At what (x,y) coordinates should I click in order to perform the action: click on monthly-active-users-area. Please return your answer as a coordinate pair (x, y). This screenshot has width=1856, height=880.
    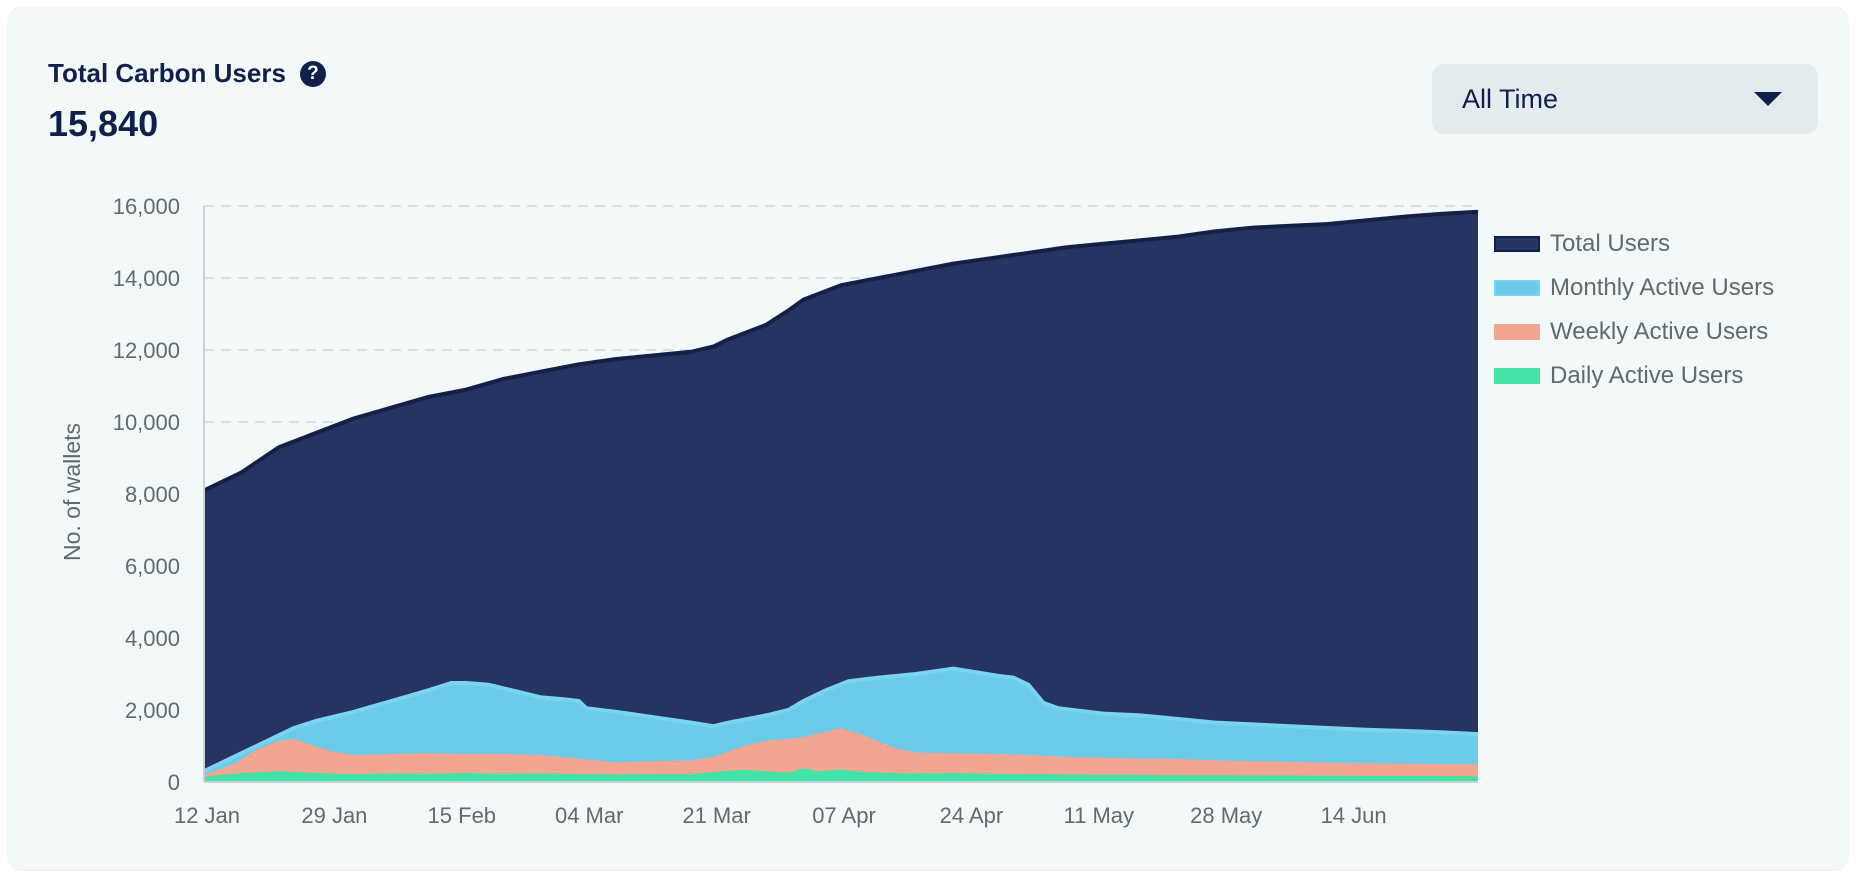
    Looking at the image, I should click on (841, 725).